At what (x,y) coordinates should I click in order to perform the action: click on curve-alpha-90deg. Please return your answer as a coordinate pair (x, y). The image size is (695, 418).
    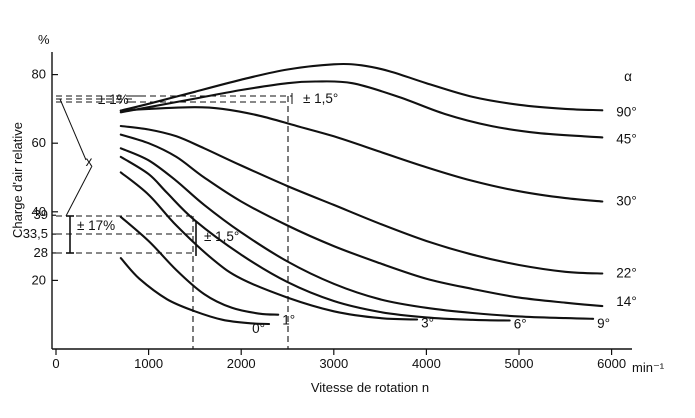
    Looking at the image, I should click on (361, 87).